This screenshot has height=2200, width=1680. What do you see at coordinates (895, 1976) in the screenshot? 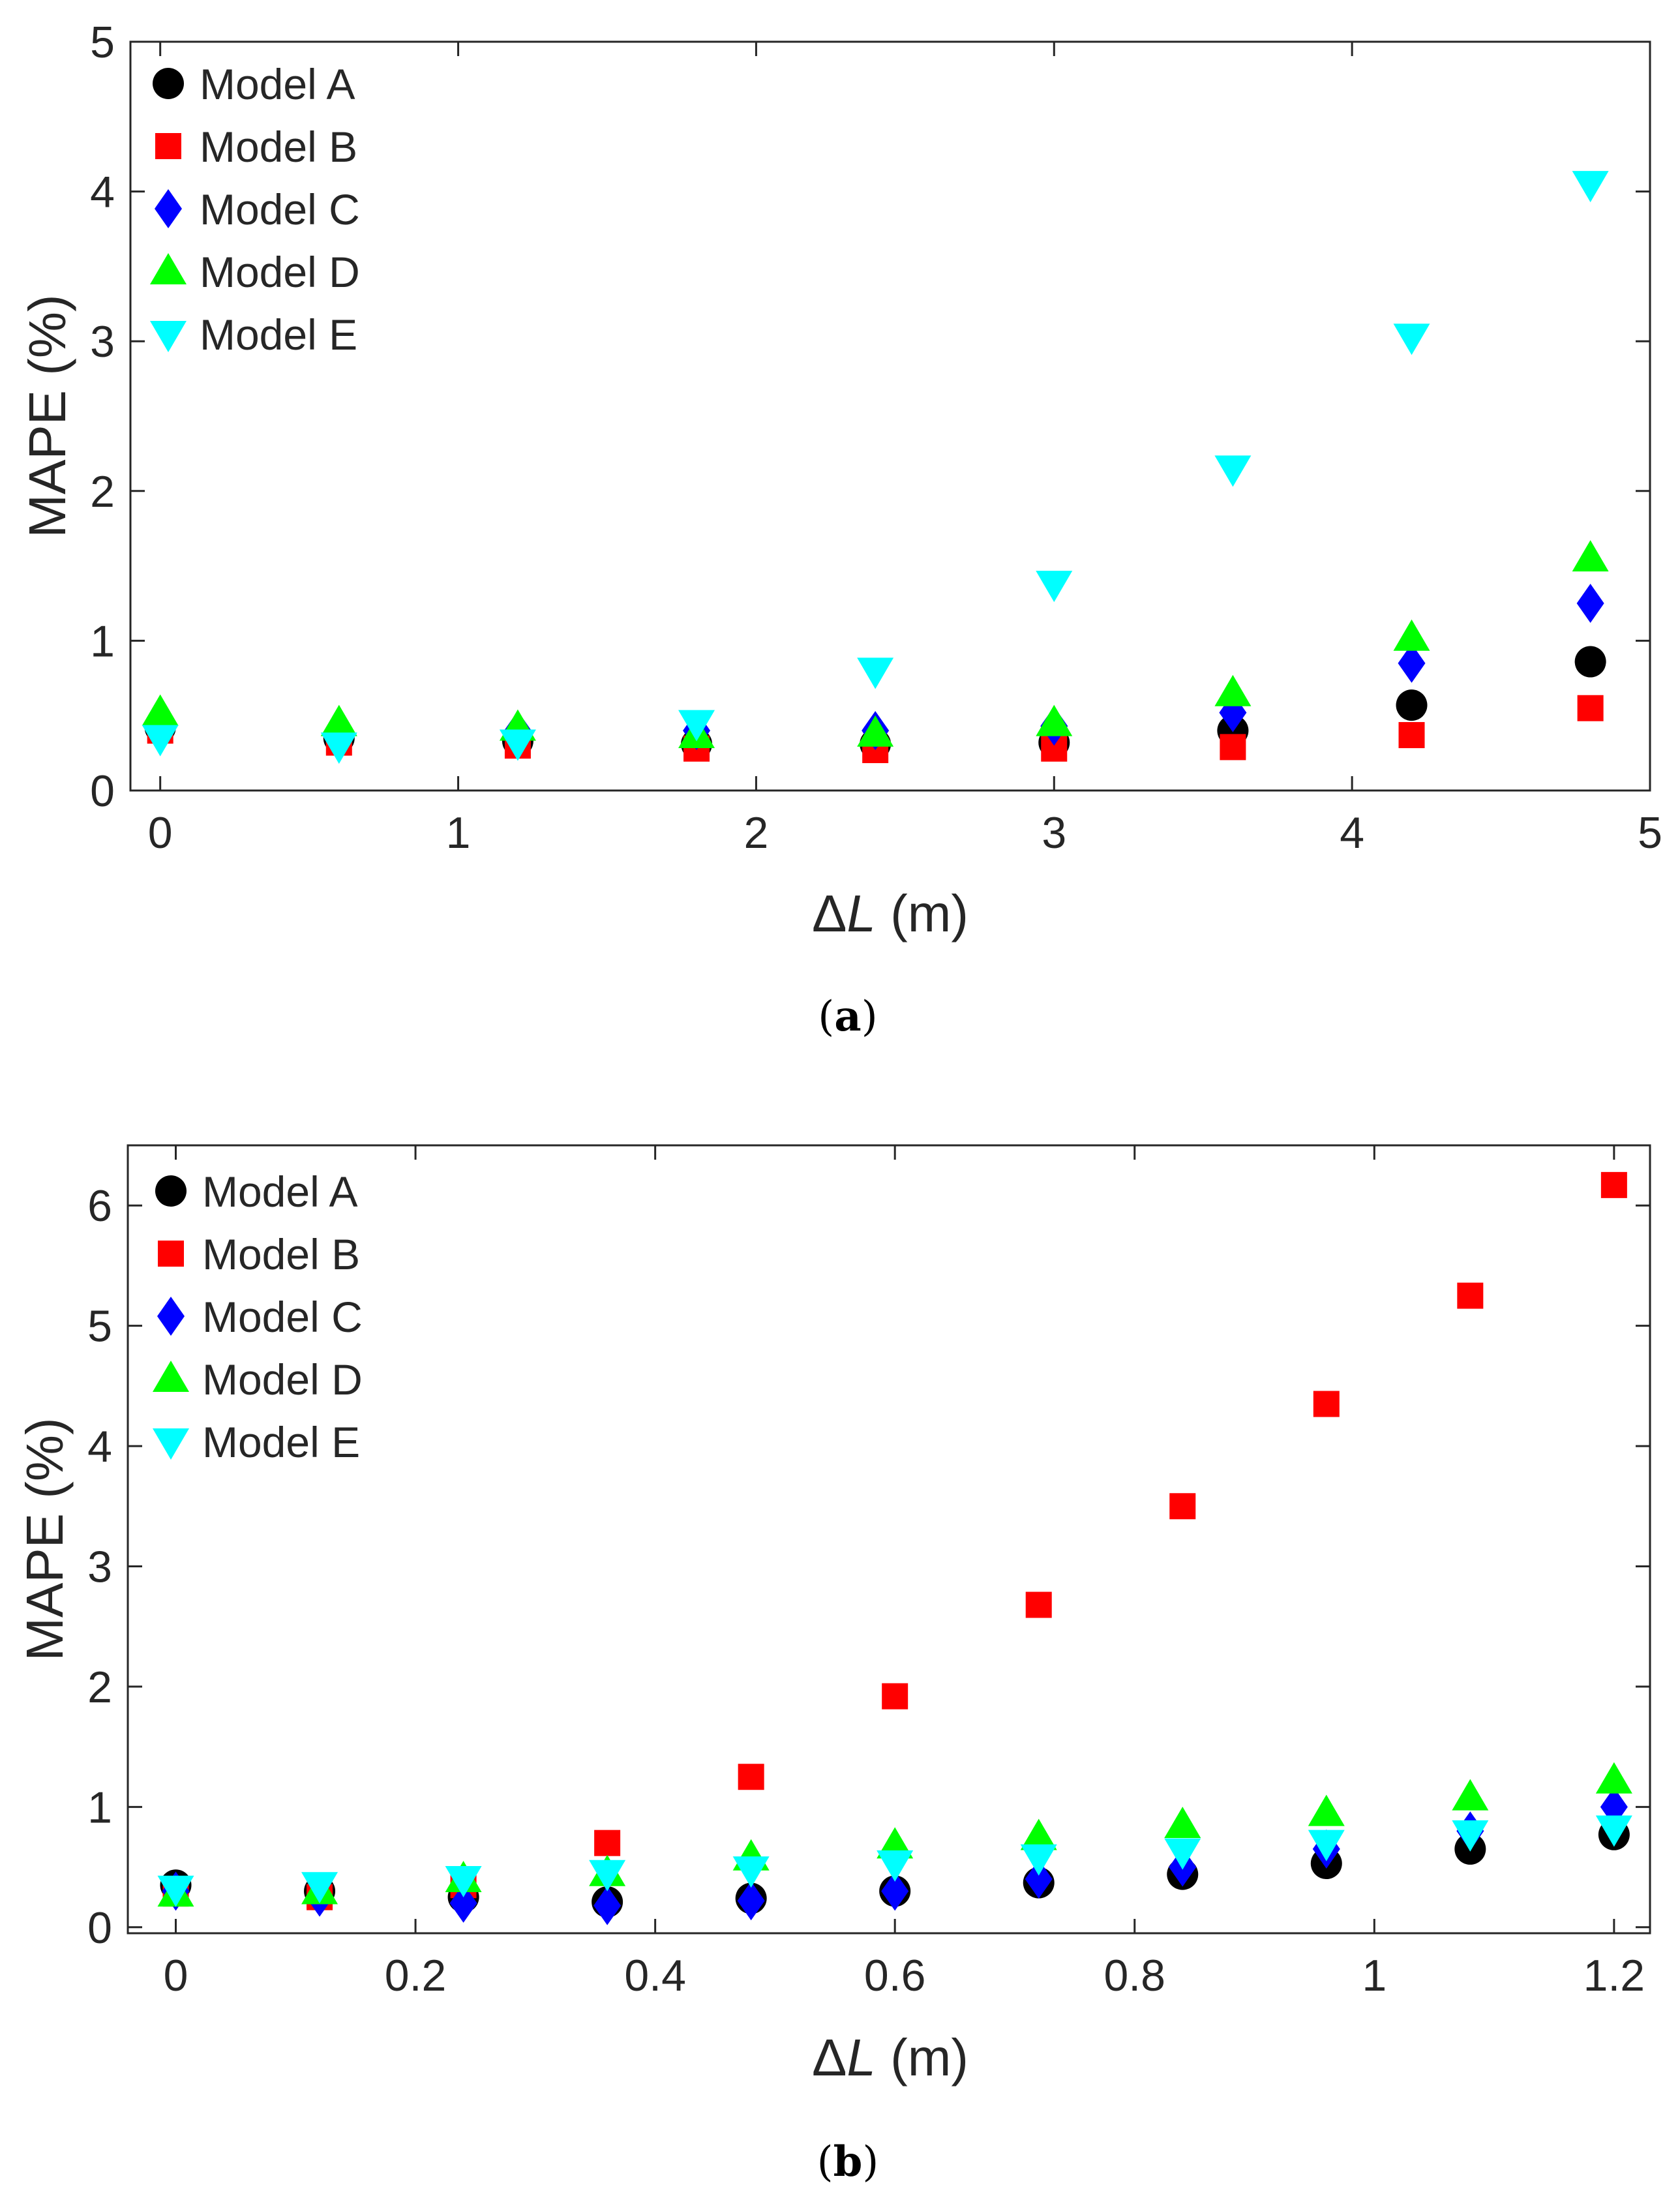
I see `x-tick-label: 0.6` at bounding box center [895, 1976].